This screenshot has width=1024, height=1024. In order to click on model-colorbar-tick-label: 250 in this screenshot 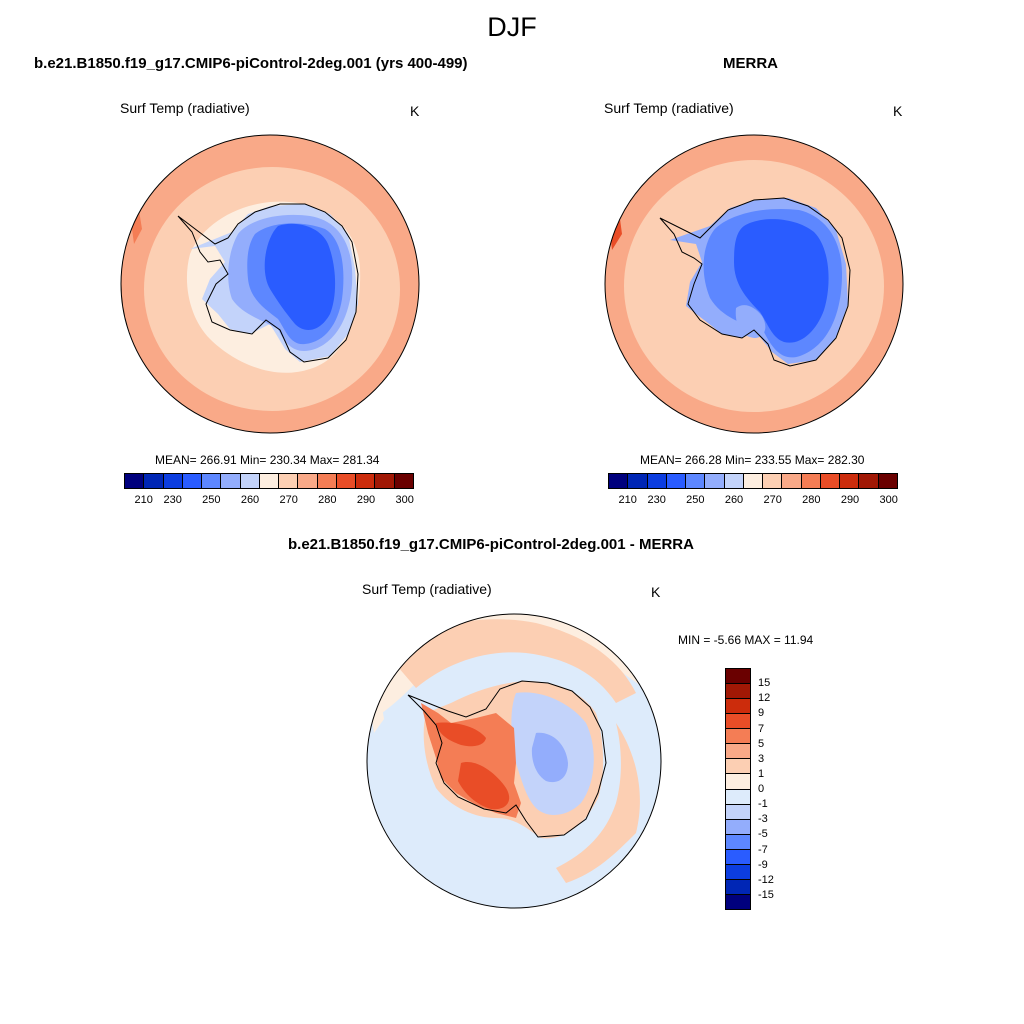, I will do `click(211, 500)`.